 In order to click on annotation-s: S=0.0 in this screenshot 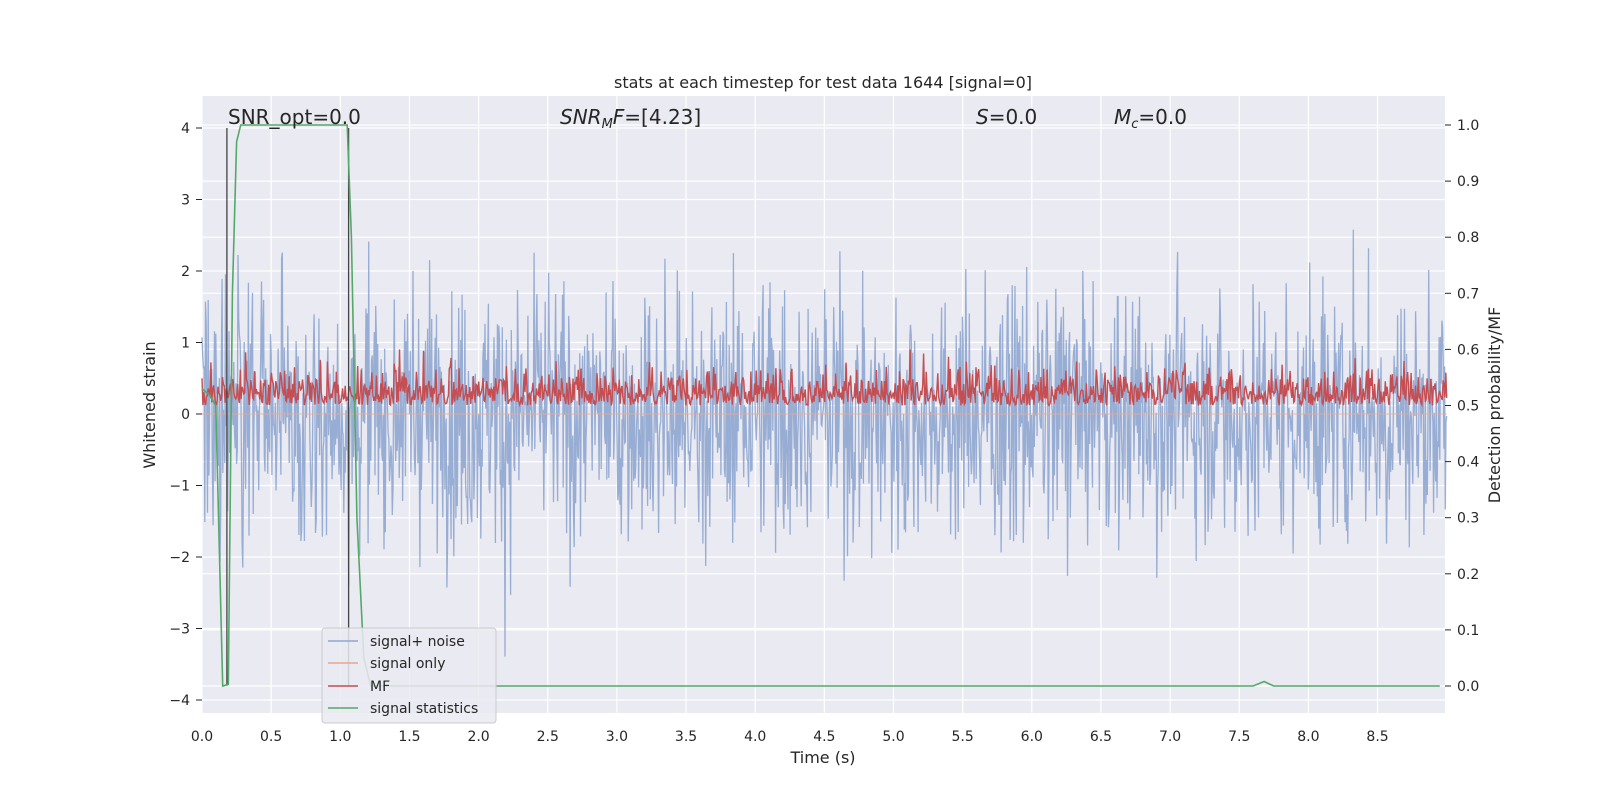, I will do `click(1006, 117)`.